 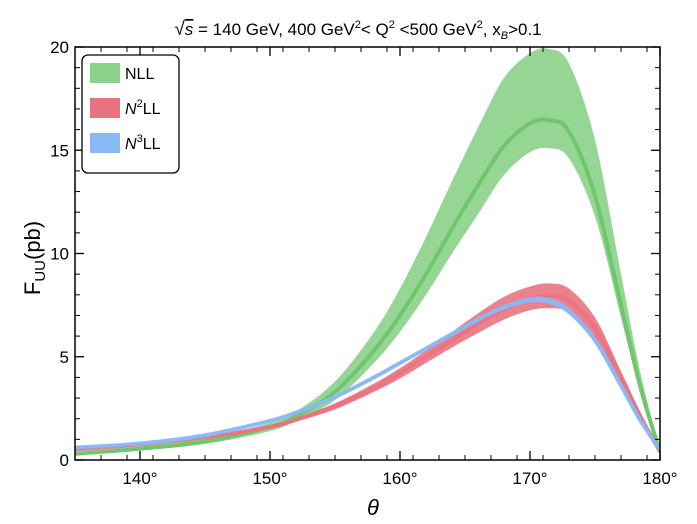 I want to click on title-sup1: 2, so click(x=358, y=25).